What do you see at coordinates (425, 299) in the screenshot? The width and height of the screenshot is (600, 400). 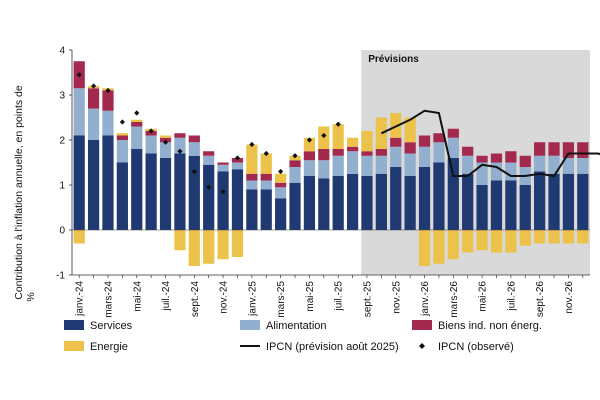 I see `x-tick-label: janv.-26` at bounding box center [425, 299].